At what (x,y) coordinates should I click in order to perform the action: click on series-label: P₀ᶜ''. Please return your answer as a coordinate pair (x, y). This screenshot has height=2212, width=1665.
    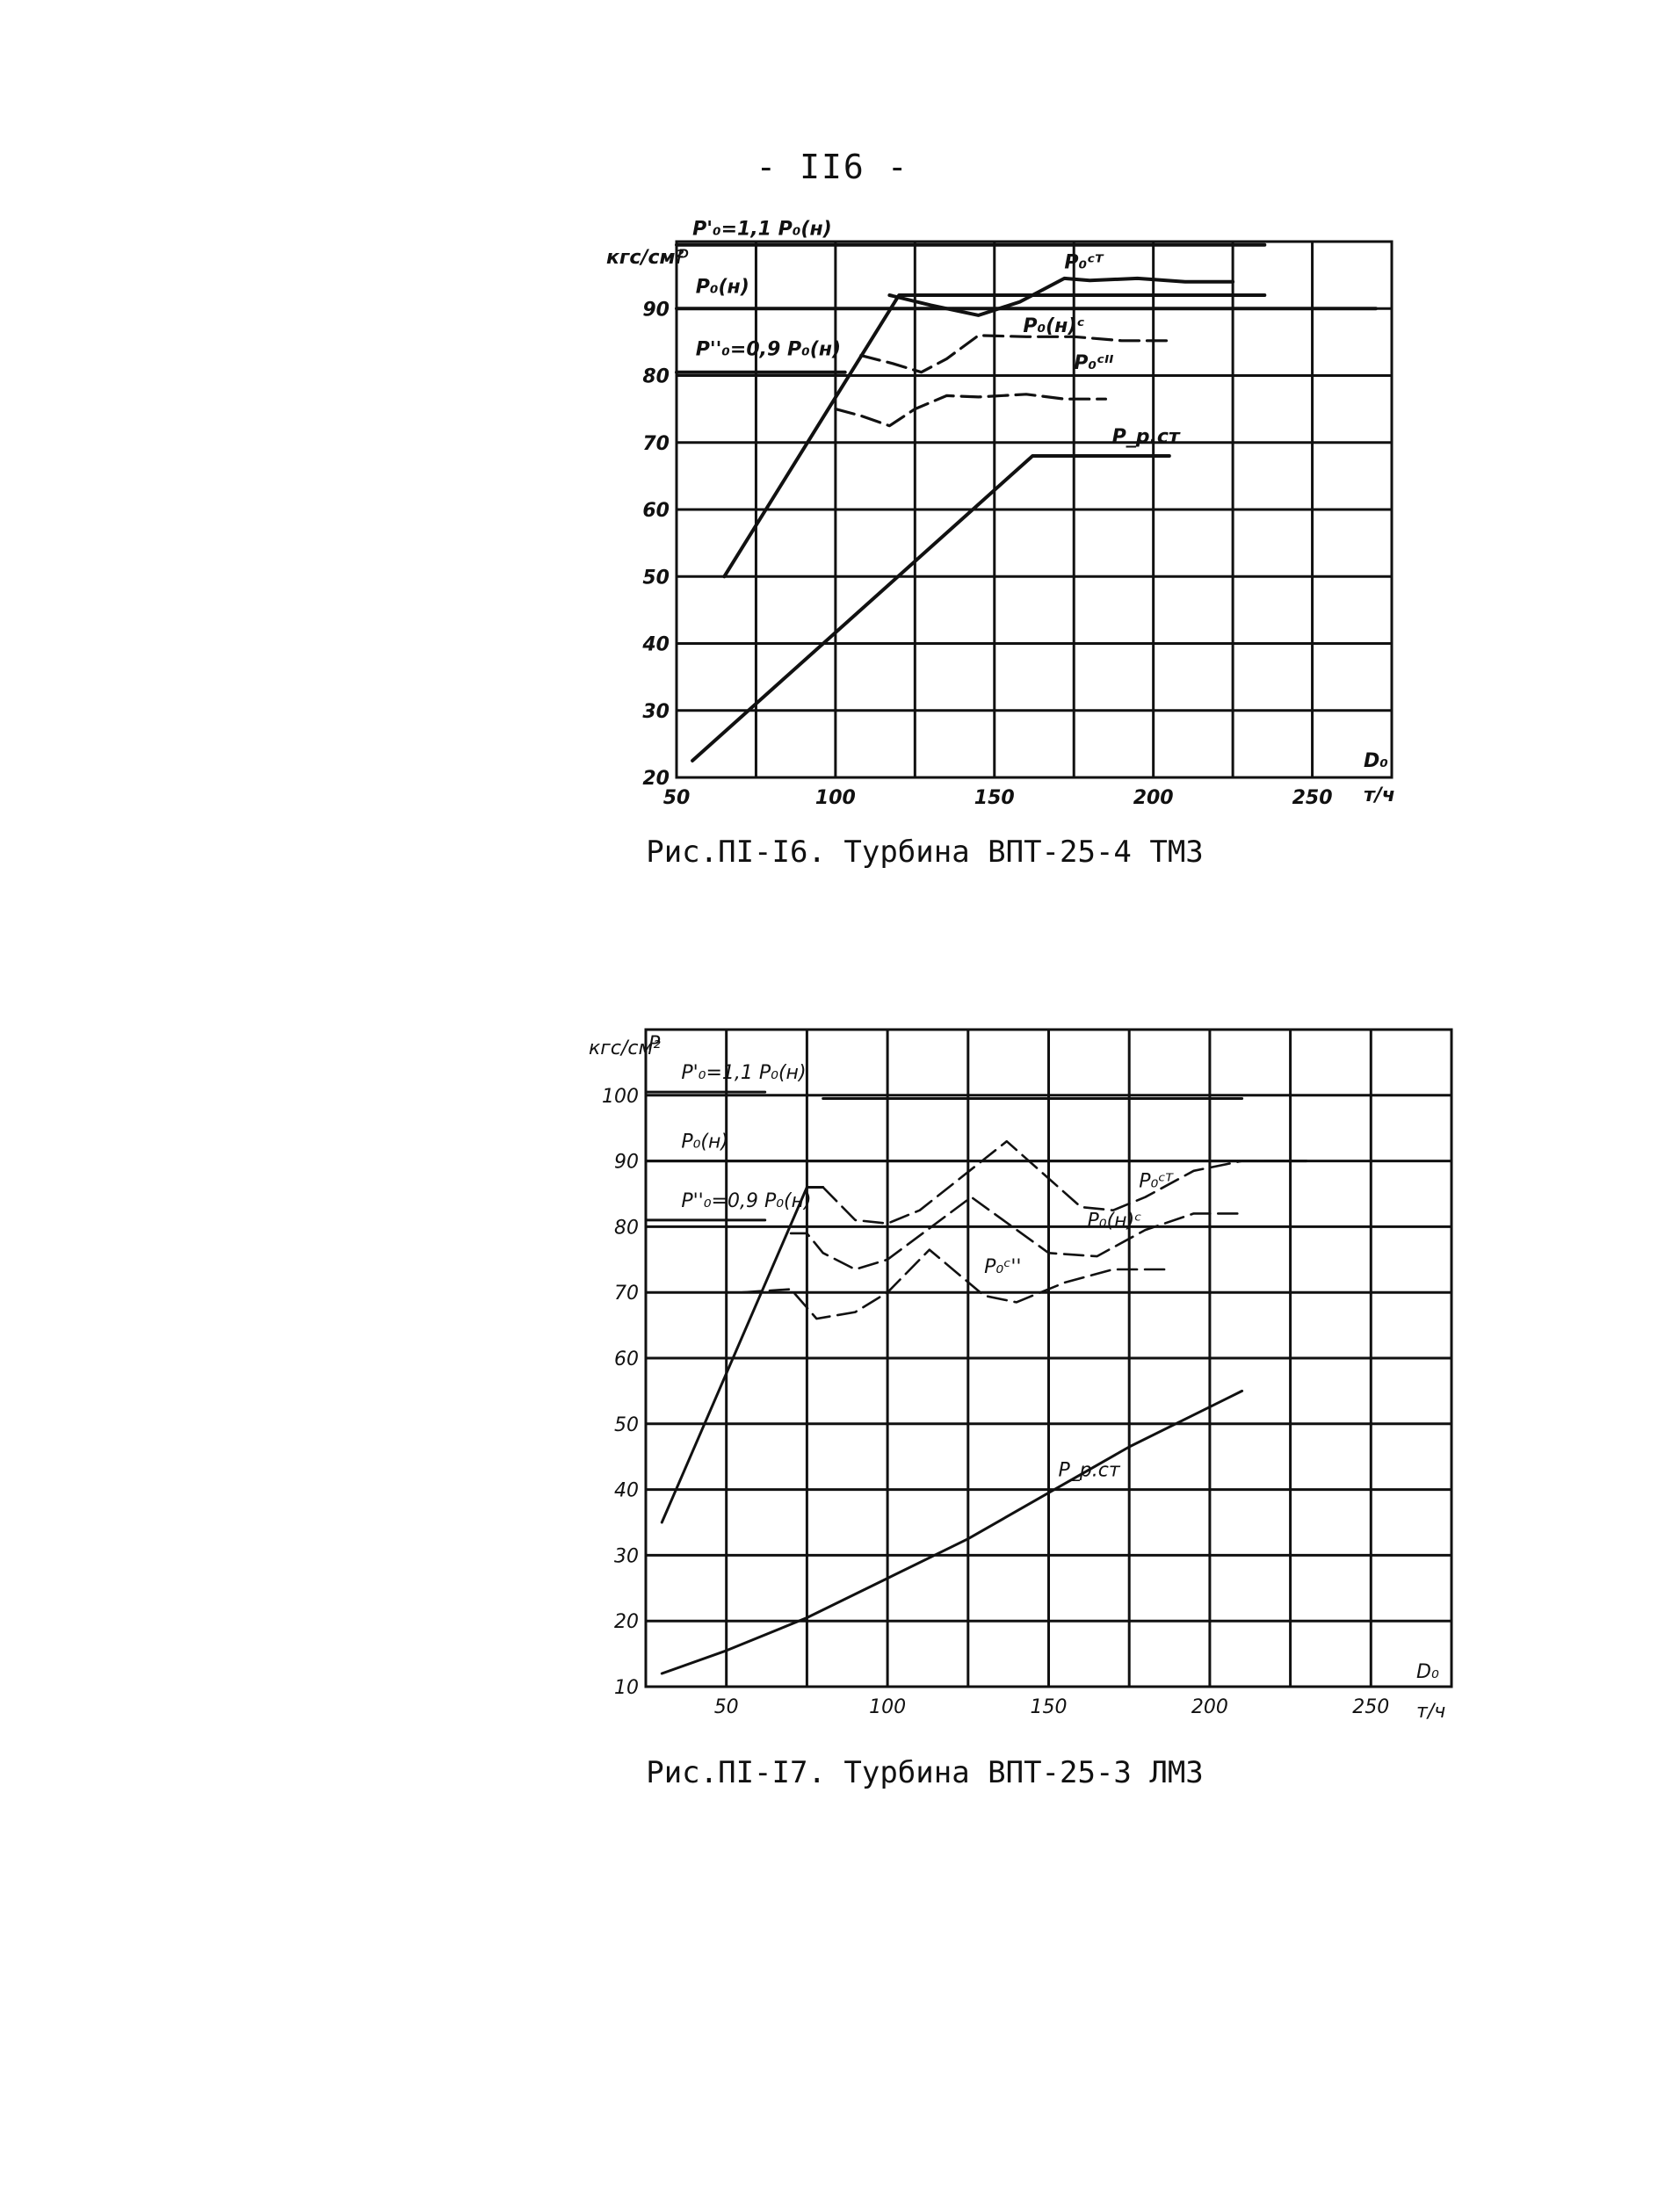
    Looking at the image, I should click on (1002, 1267).